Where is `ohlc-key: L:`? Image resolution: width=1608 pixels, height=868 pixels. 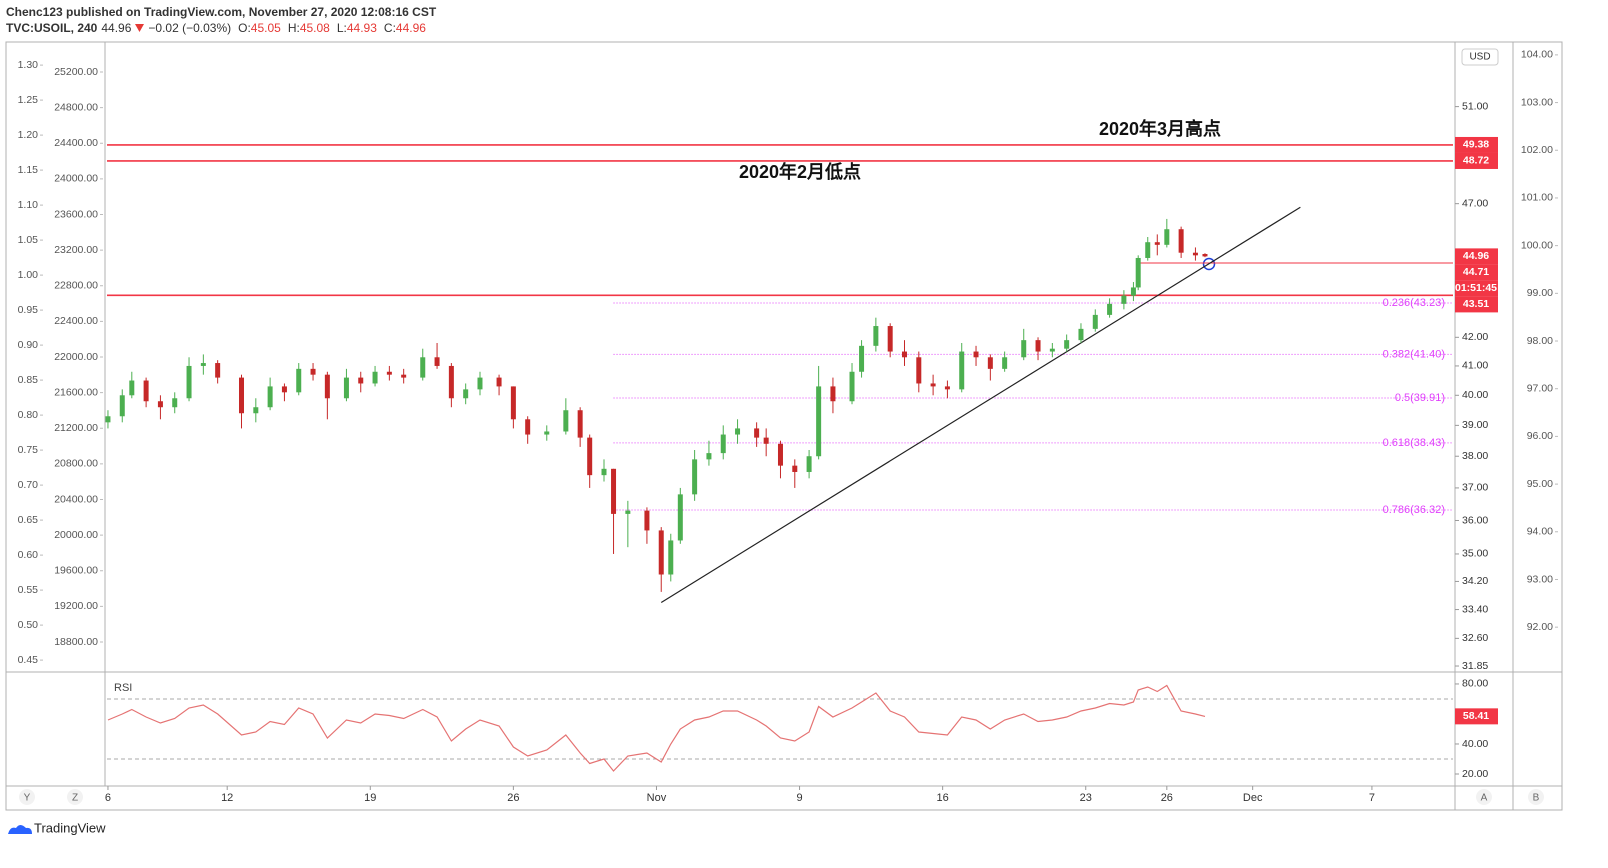
ohlc-key: L: is located at coordinates (341, 28).